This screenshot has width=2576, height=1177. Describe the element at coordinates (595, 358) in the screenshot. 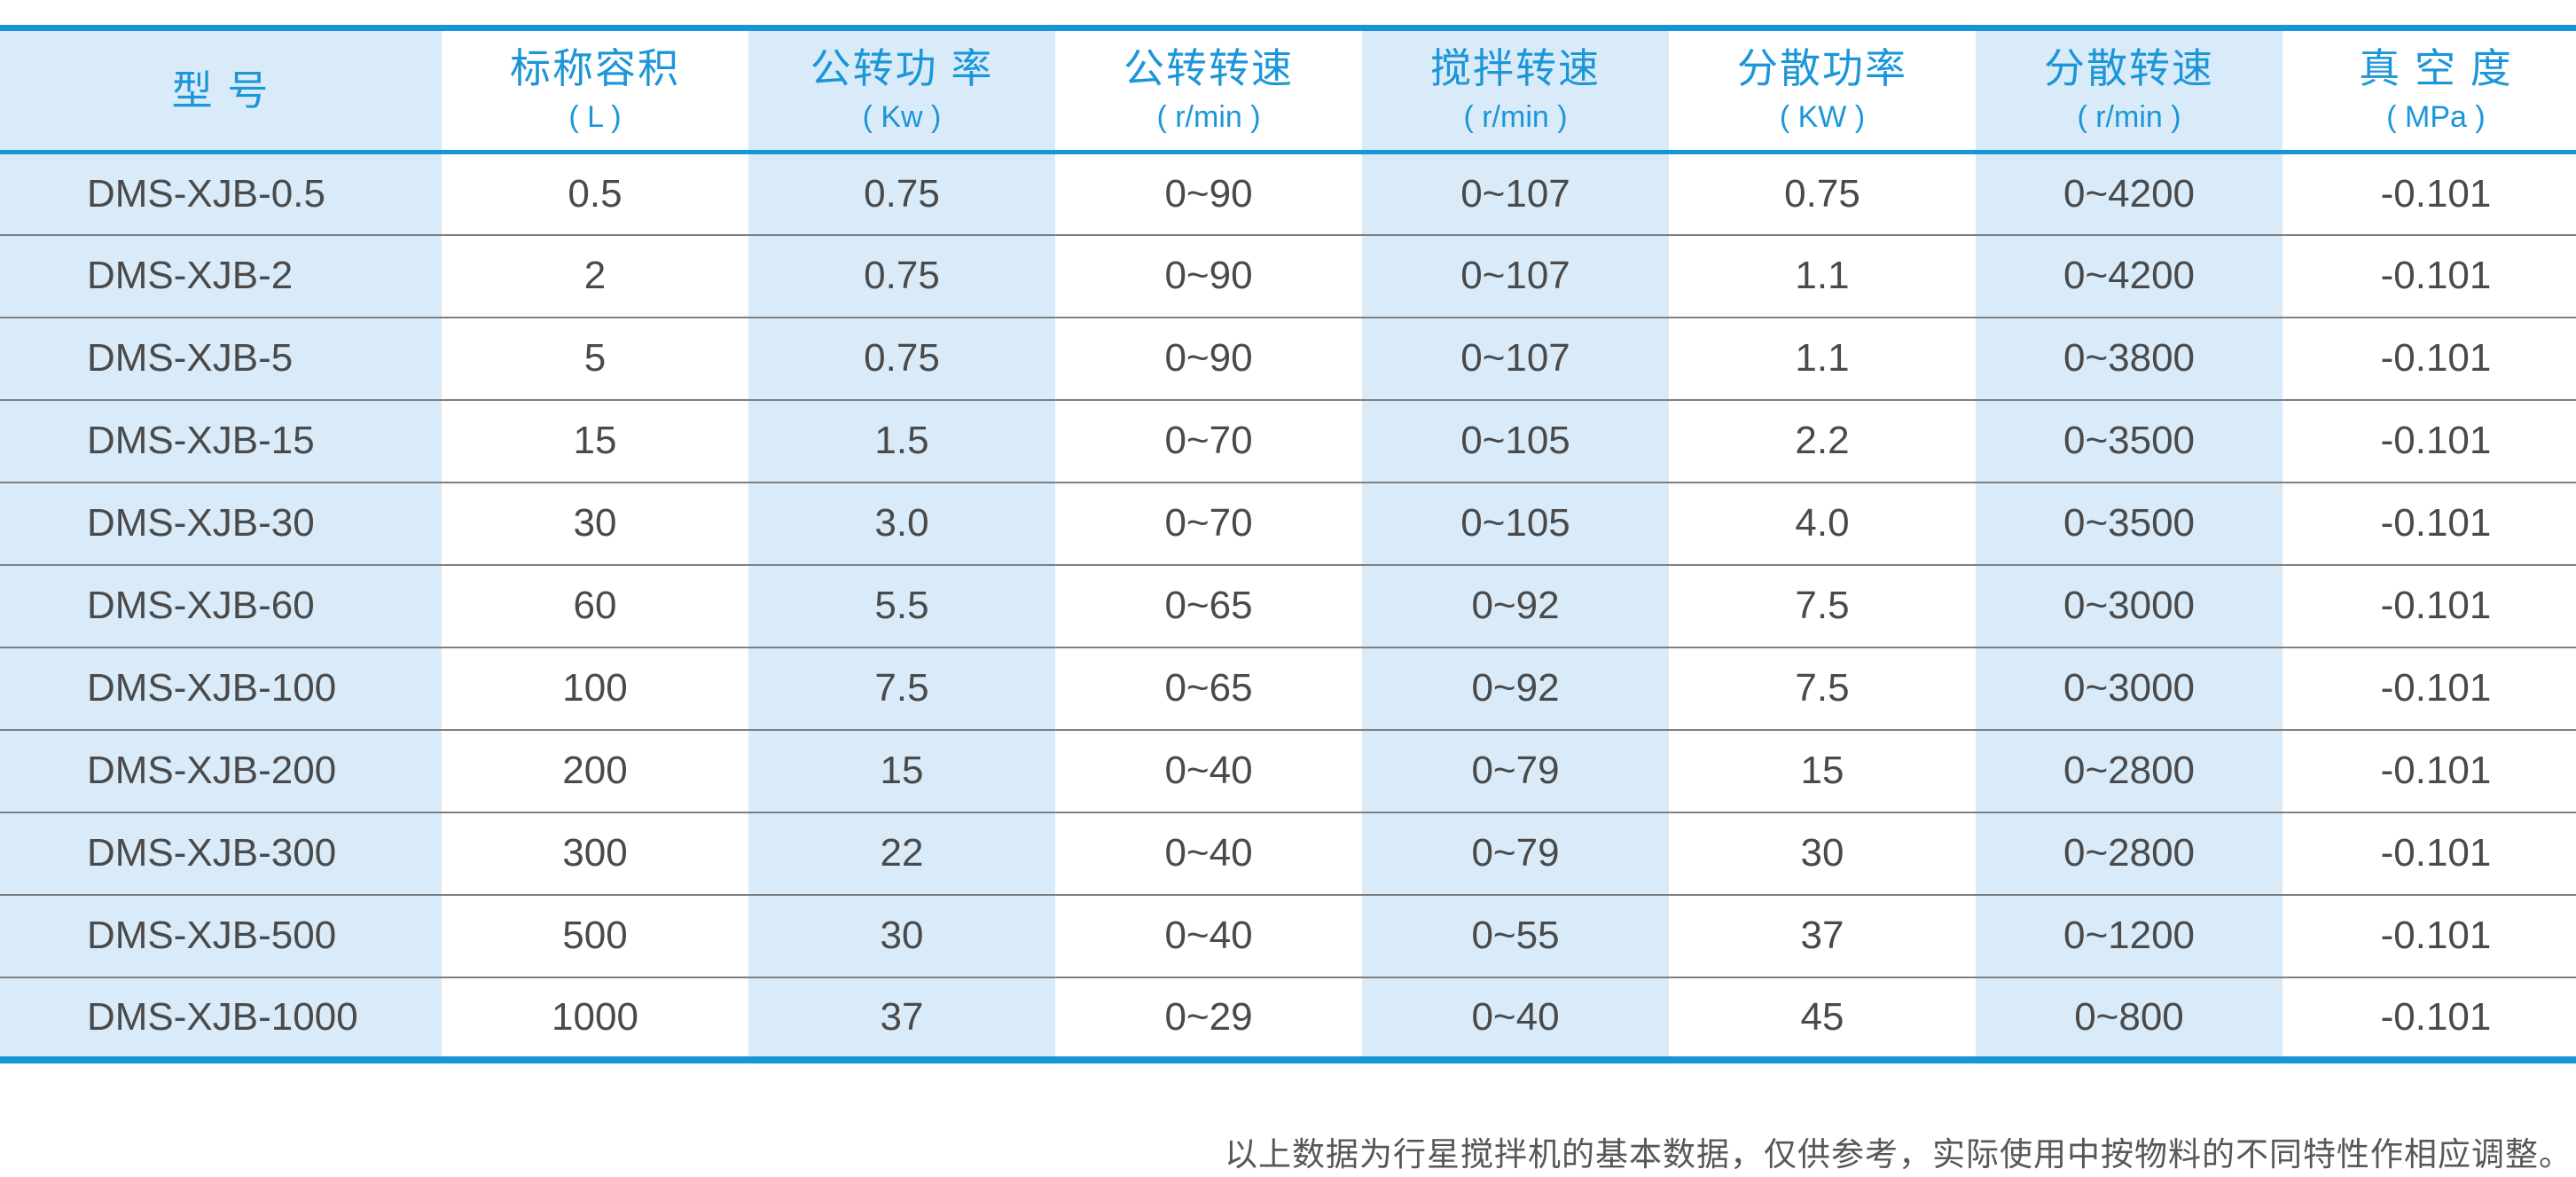

I see `table-cell: 5` at that location.